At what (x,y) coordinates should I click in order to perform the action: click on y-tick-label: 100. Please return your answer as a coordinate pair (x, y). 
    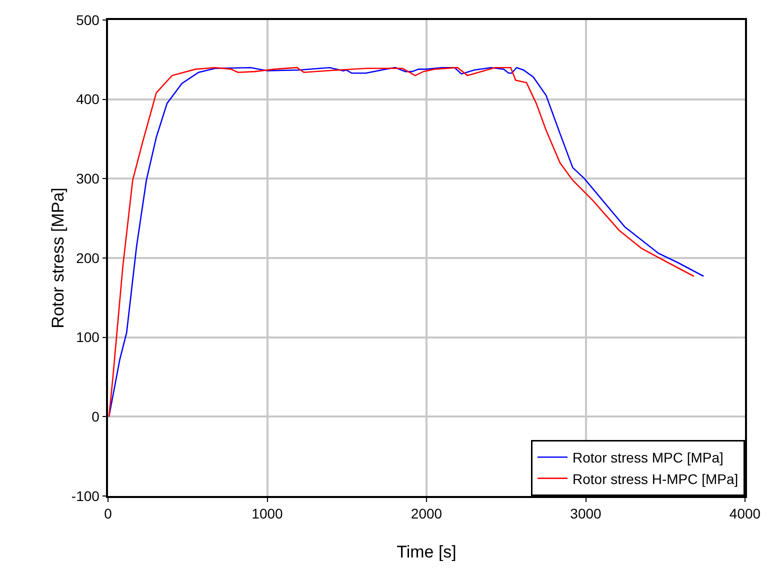
    Looking at the image, I should click on (88, 337).